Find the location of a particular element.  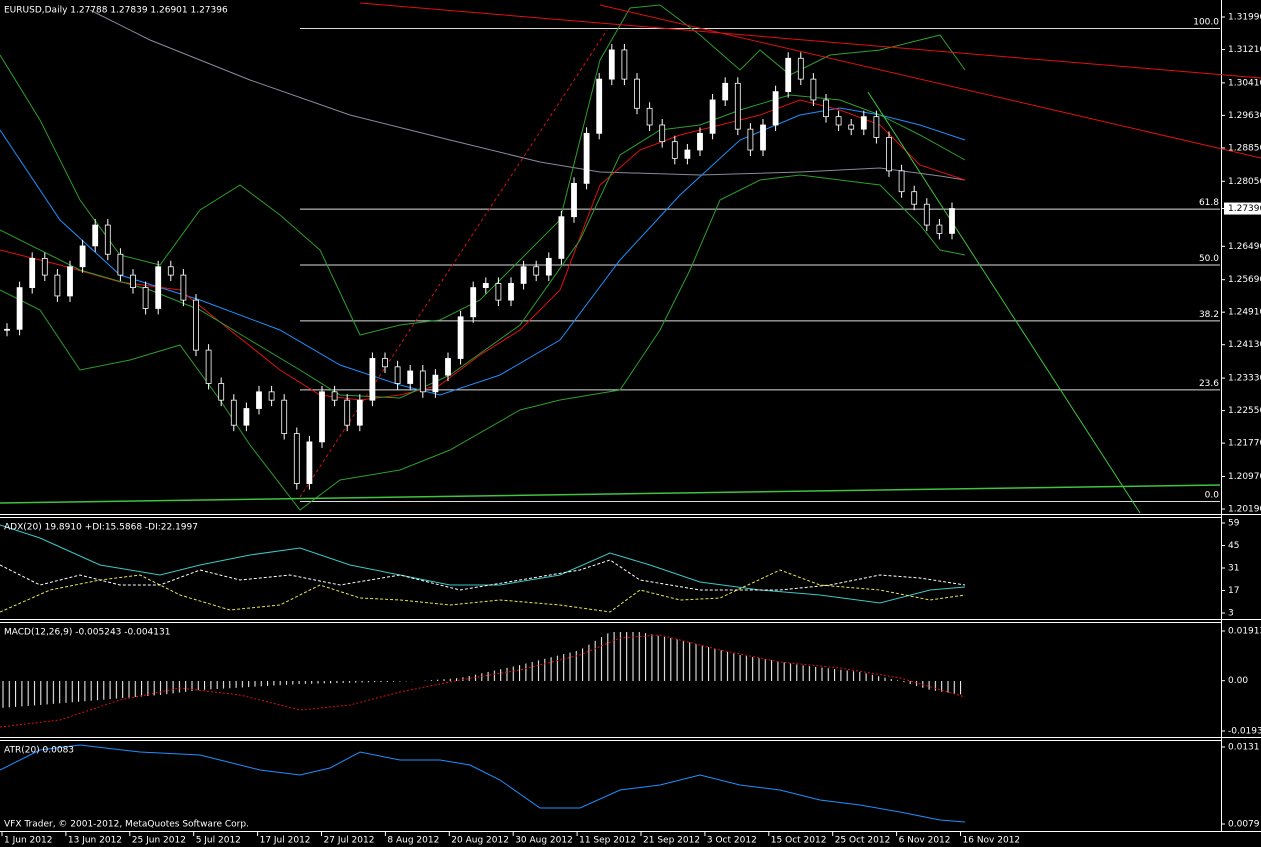

fib-label: 38.2 is located at coordinates (1209, 315).